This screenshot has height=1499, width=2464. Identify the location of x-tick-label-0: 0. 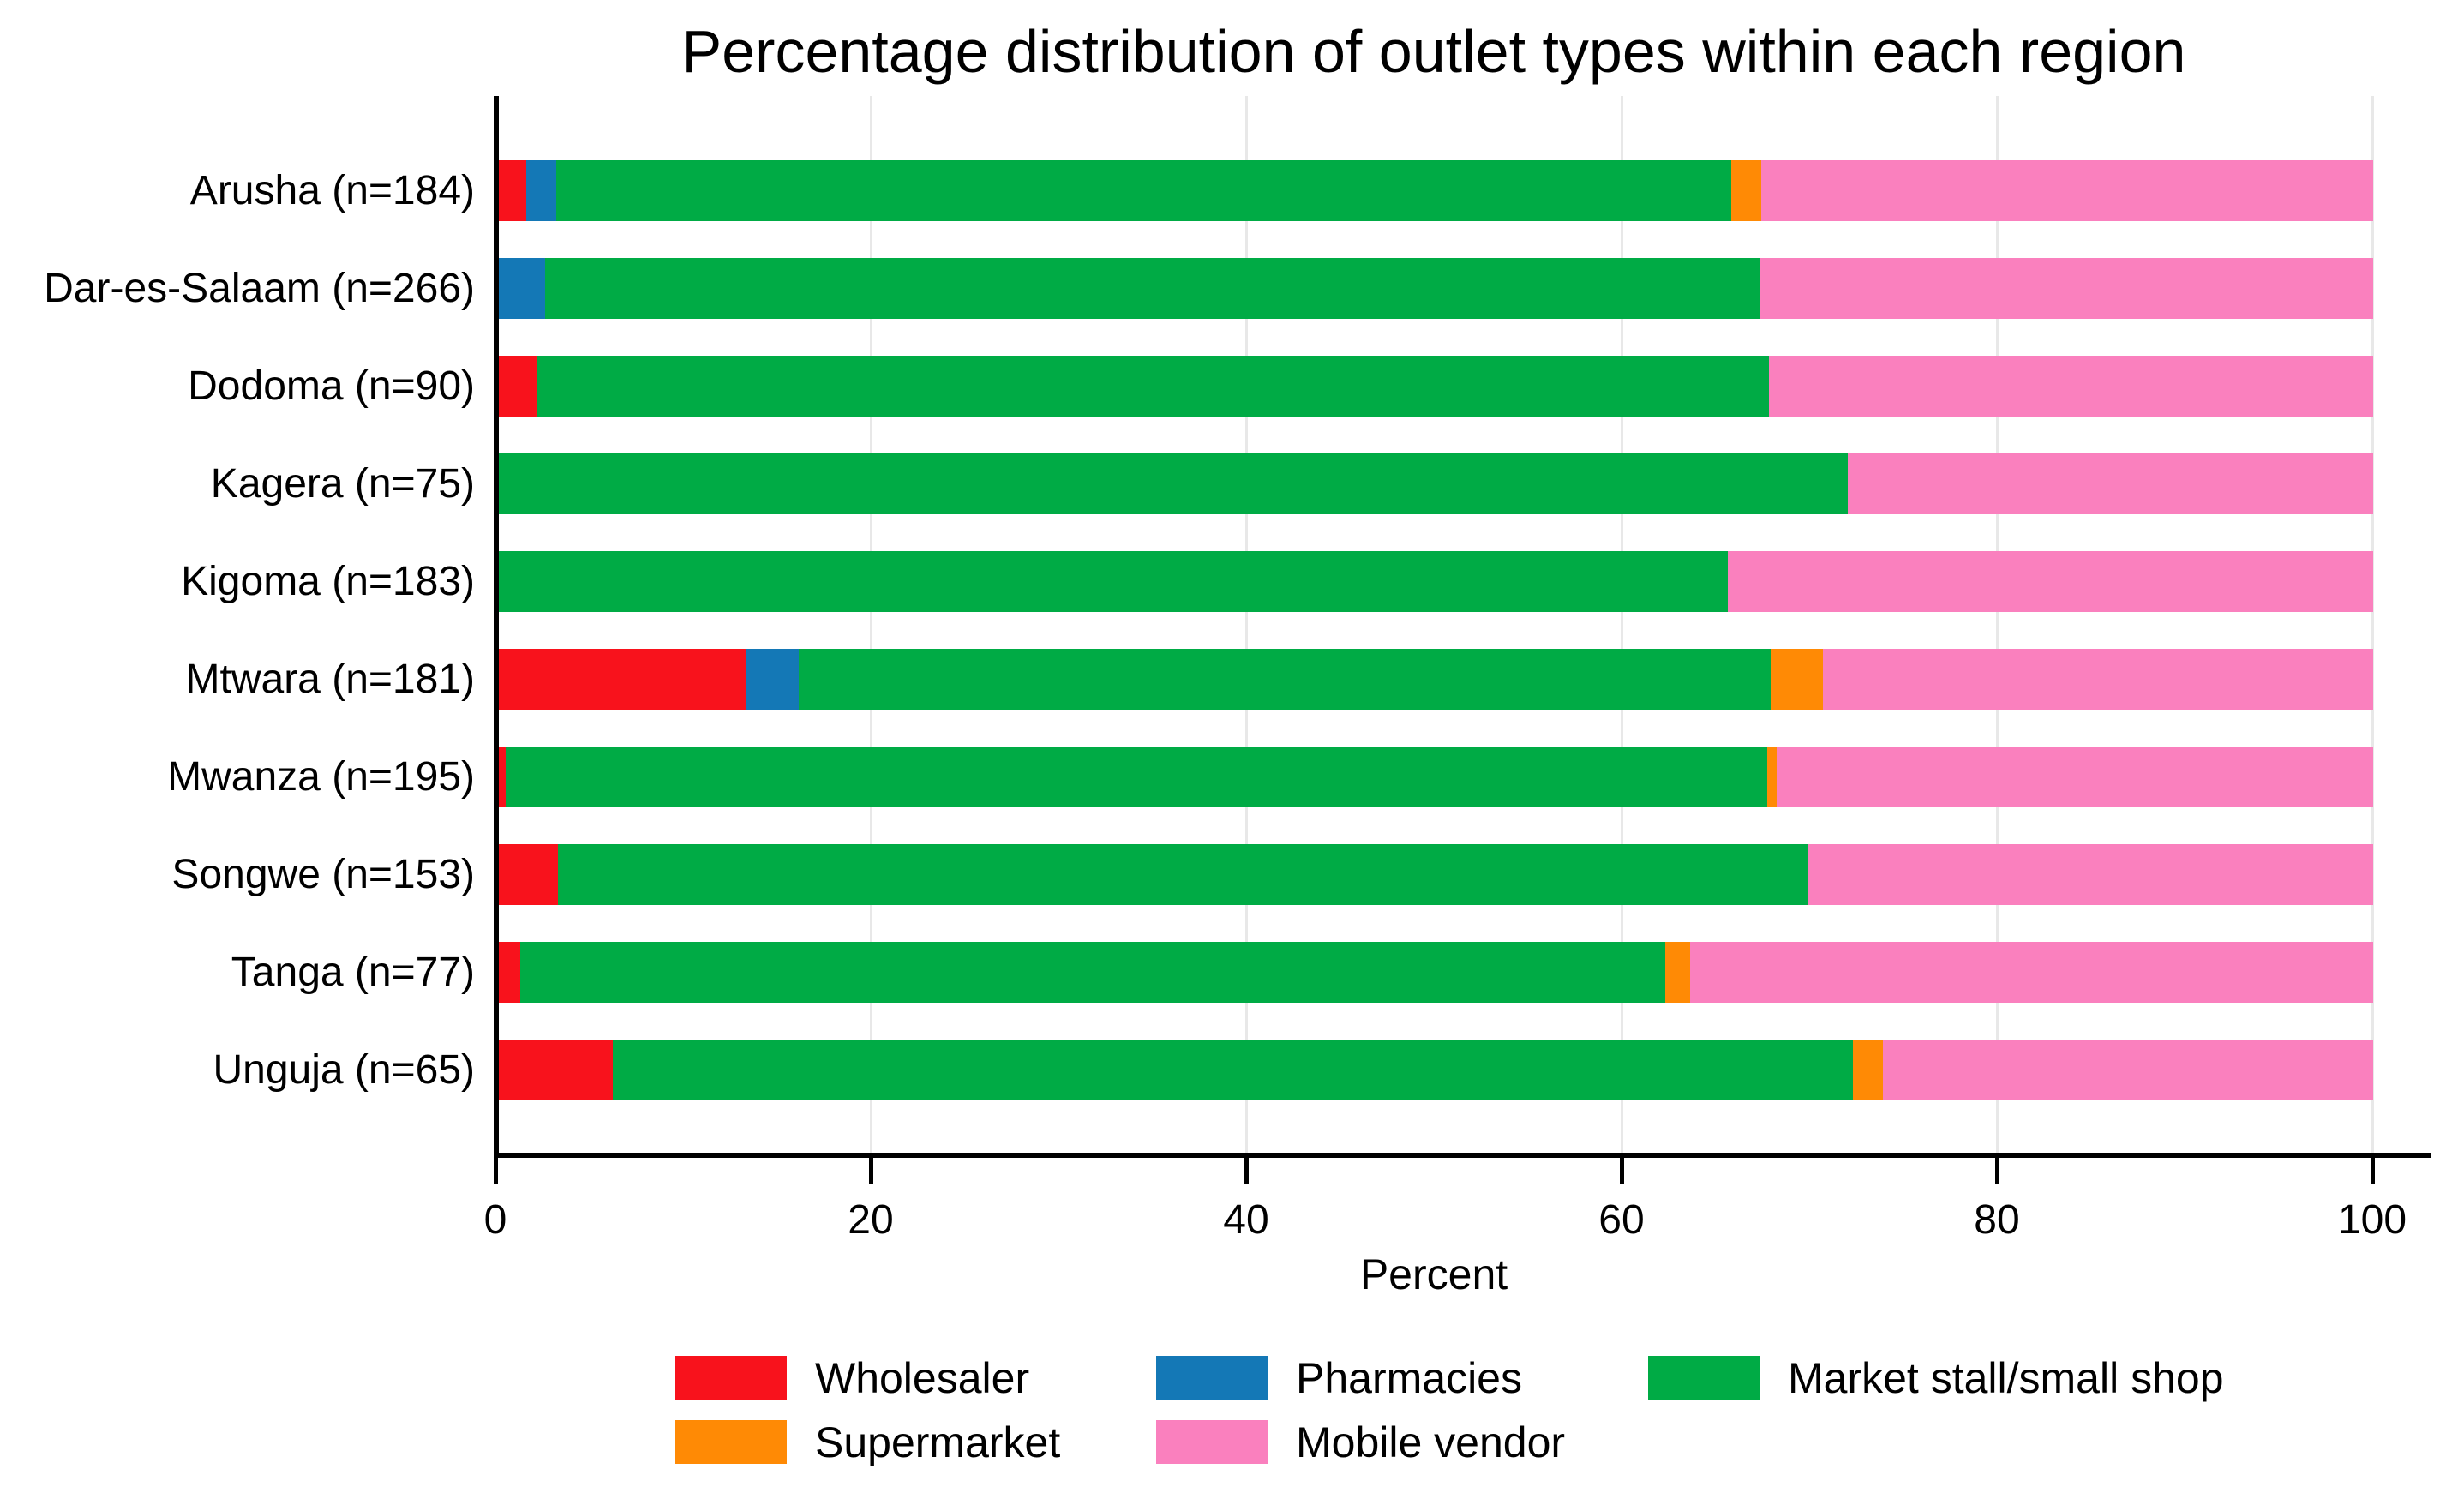
(495, 1220).